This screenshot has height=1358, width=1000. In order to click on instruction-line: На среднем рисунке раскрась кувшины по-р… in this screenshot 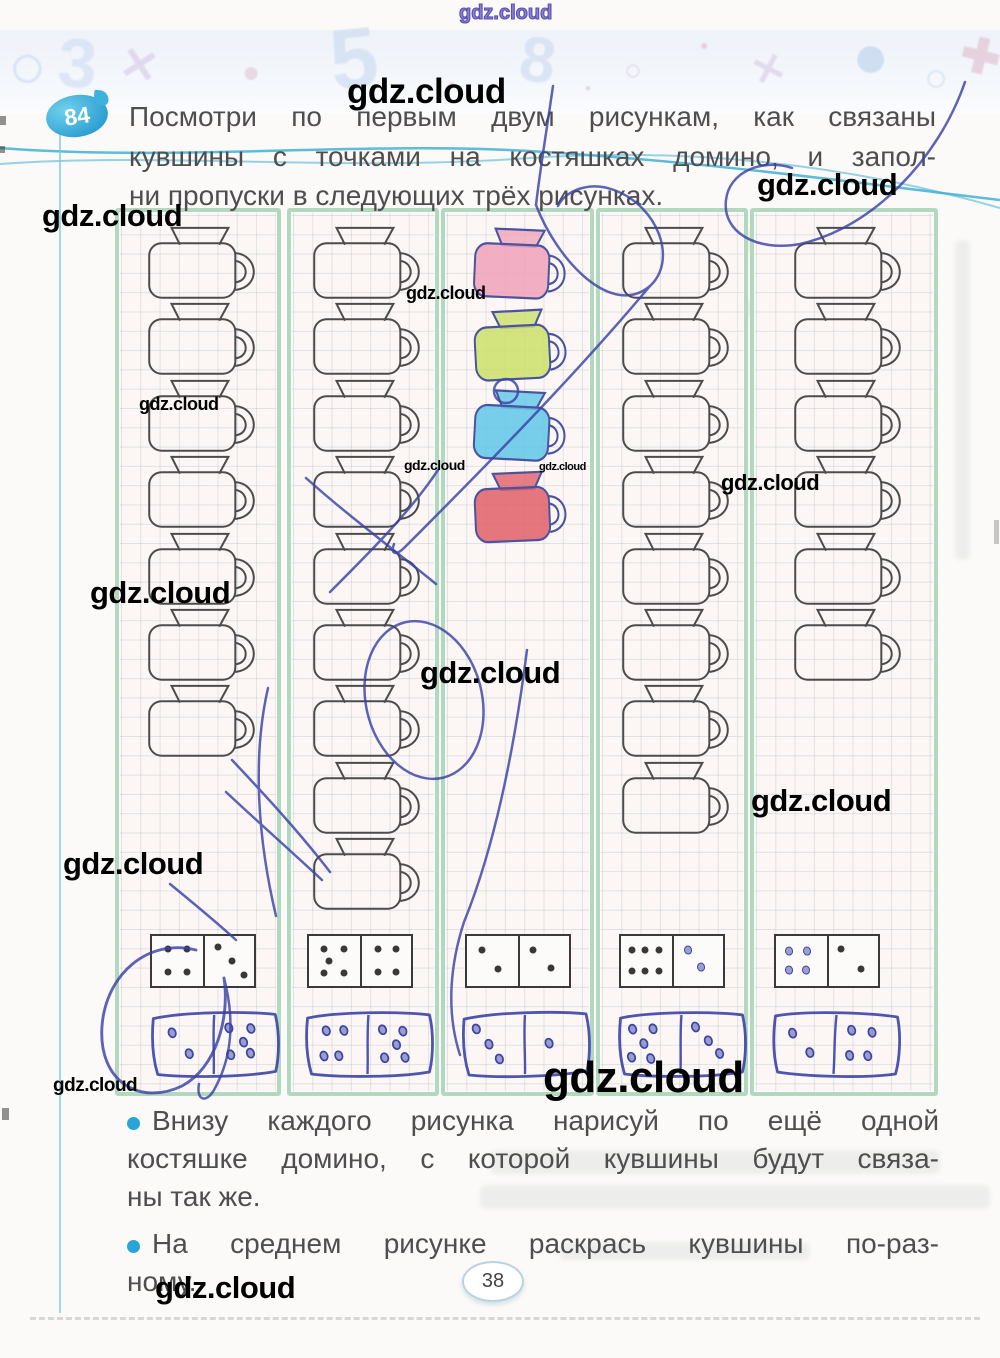, I will do `click(533, 1244)`.